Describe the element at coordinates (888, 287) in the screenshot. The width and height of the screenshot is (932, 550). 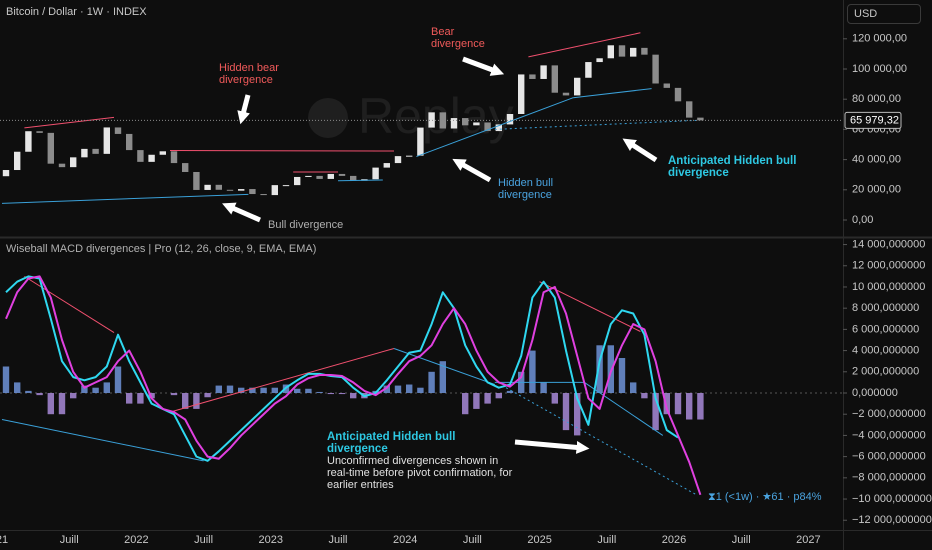
I see `y-tick-label: 10 000,000000` at that location.